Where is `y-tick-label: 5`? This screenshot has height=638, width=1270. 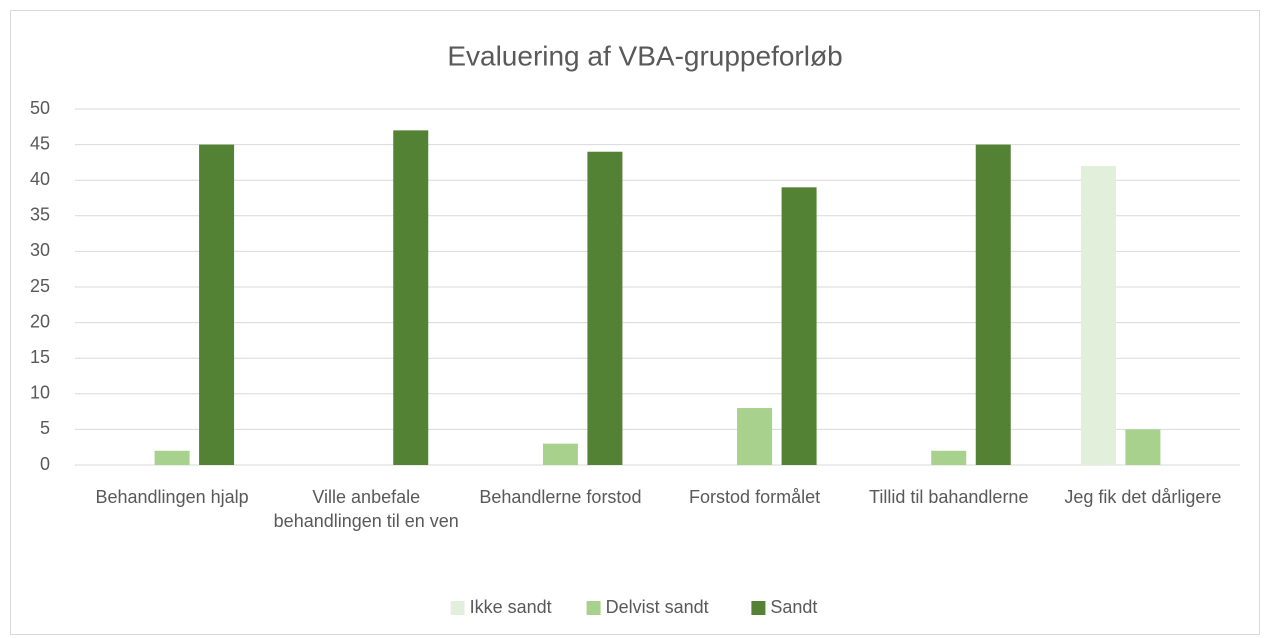 y-tick-label: 5 is located at coordinates (45, 428).